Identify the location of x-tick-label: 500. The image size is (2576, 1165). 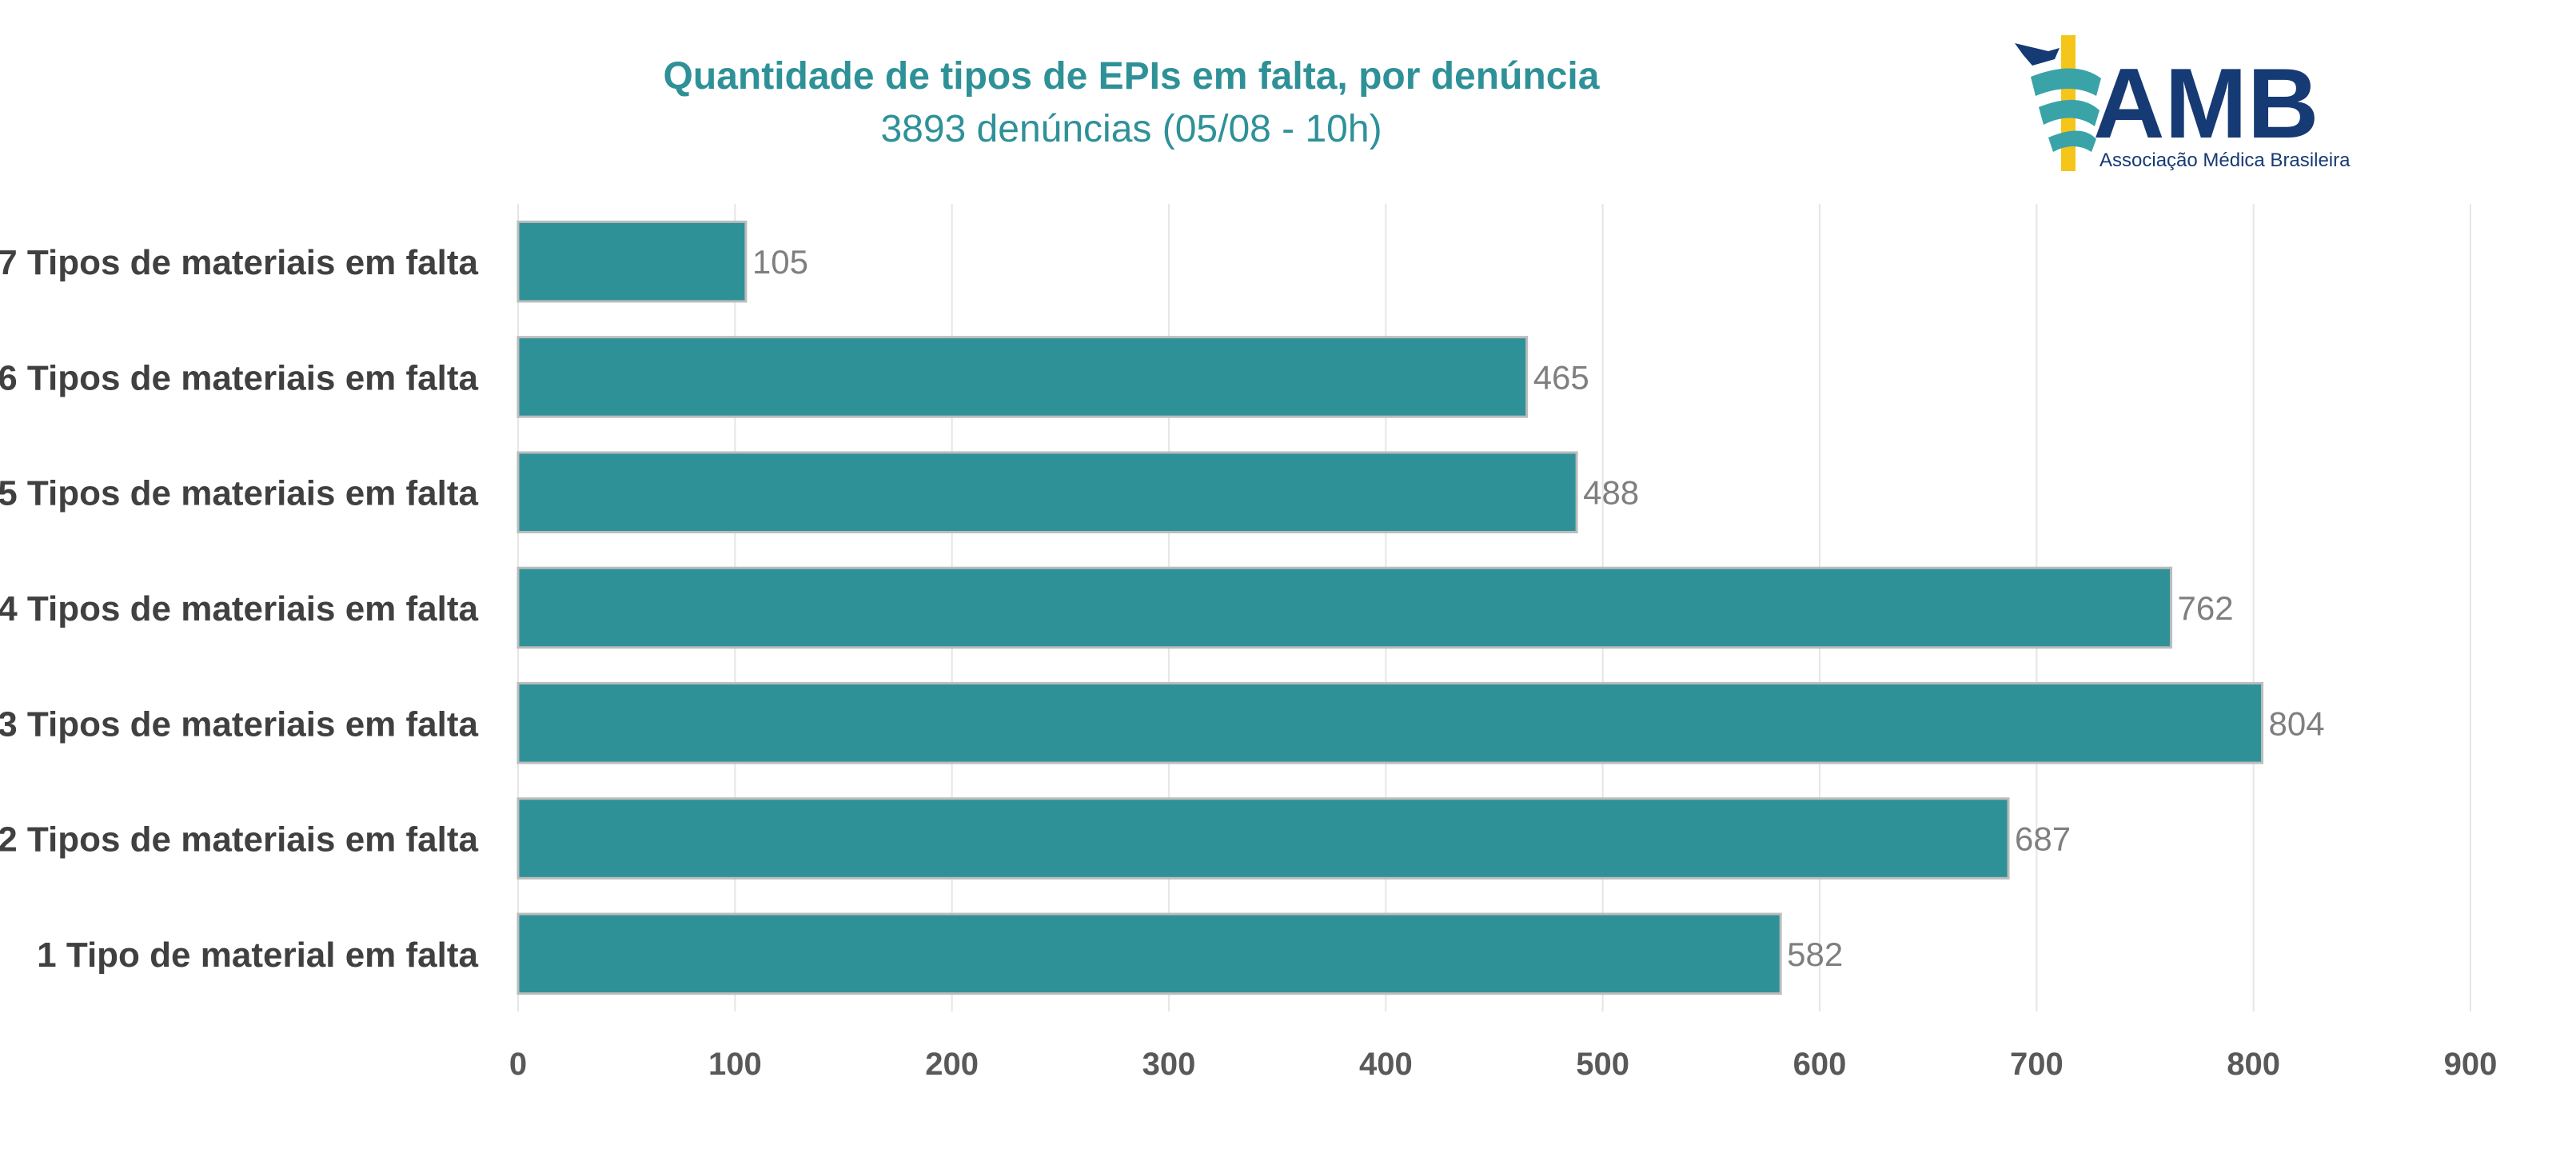
(1602, 1064).